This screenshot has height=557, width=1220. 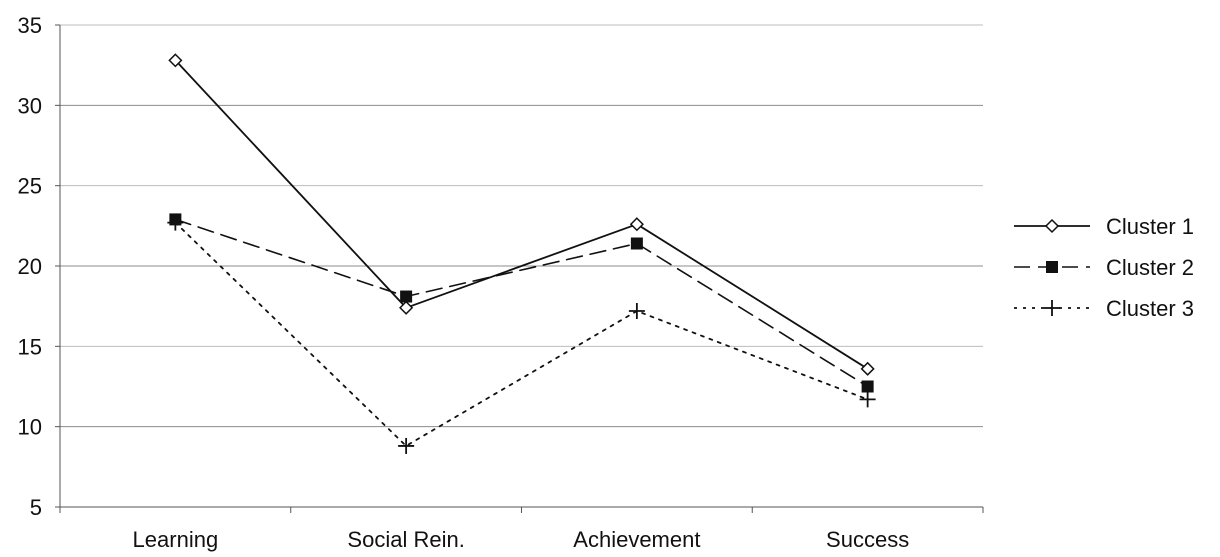 I want to click on x-tick-label: Learning, so click(x=176, y=539).